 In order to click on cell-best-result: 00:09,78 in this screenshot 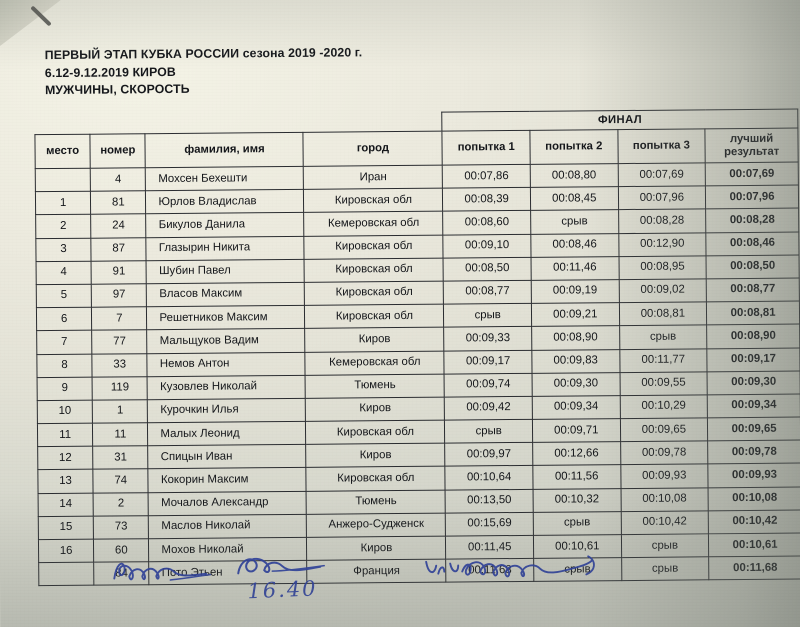, I will do `click(753, 452)`.